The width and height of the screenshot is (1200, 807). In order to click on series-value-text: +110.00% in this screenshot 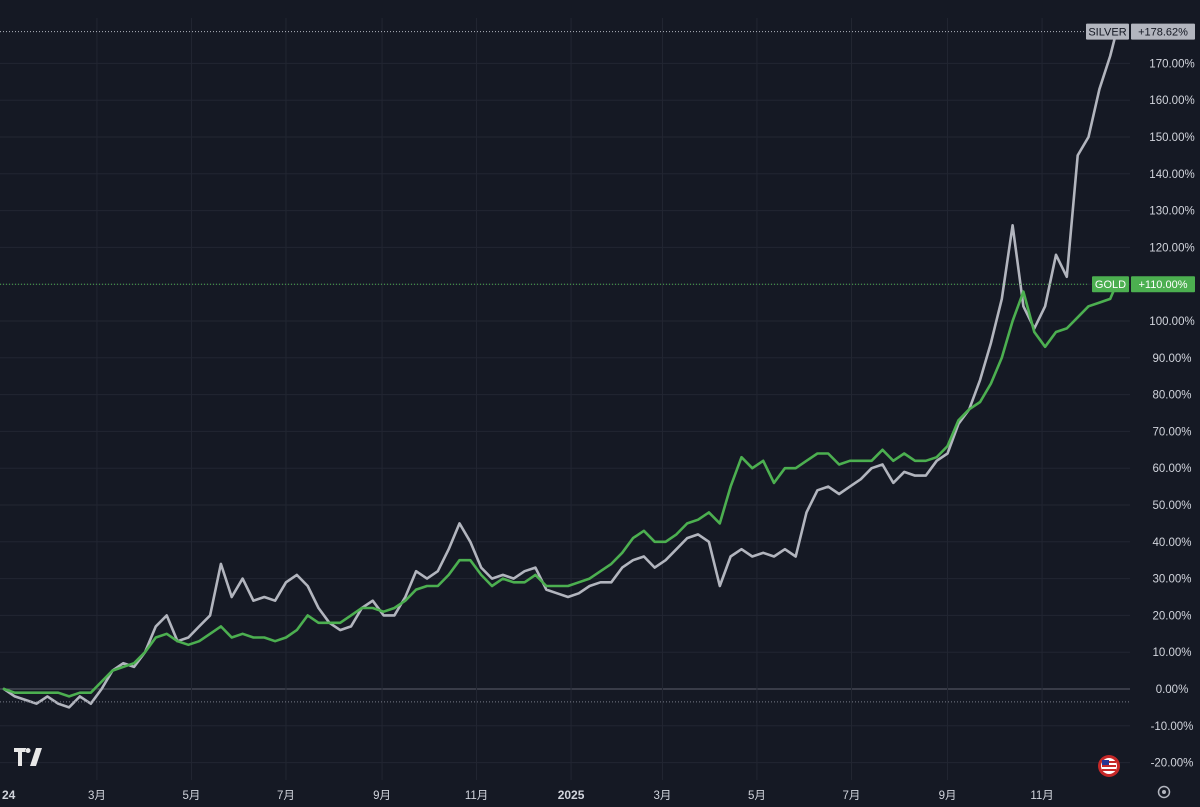, I will do `click(1162, 285)`.